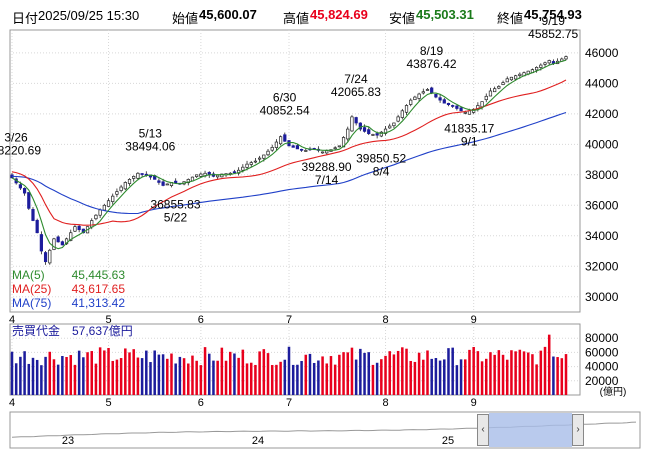  I want to click on volume-tick-label: 20000, so click(602, 381).